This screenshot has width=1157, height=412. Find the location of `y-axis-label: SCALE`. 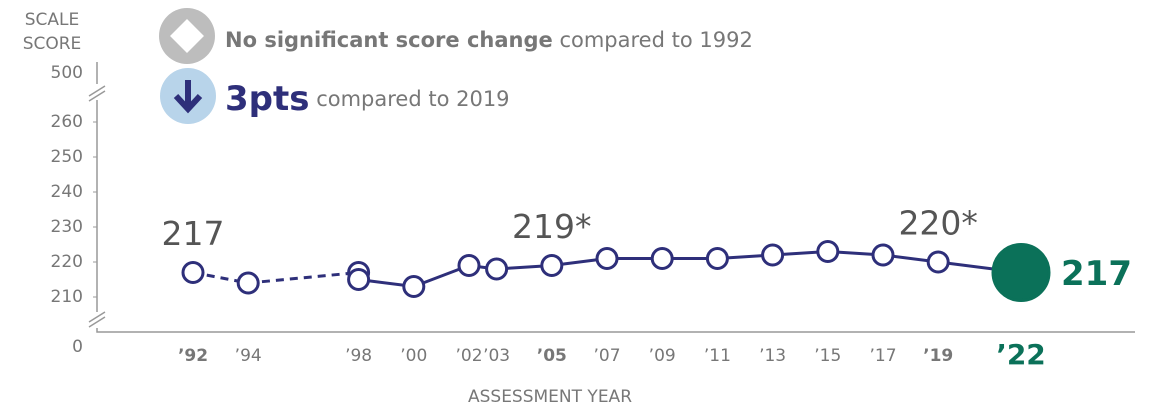

y-axis-label: SCALE is located at coordinates (52, 20).